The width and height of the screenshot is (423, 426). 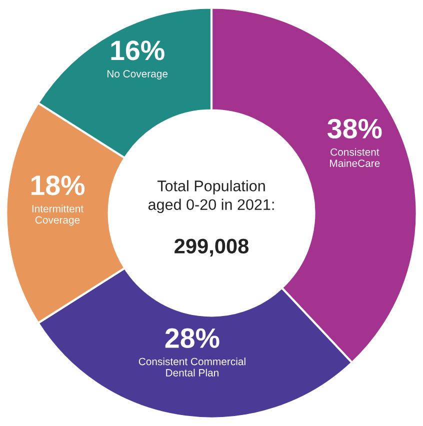 I want to click on slice-label: No Coverage, so click(x=137, y=75).